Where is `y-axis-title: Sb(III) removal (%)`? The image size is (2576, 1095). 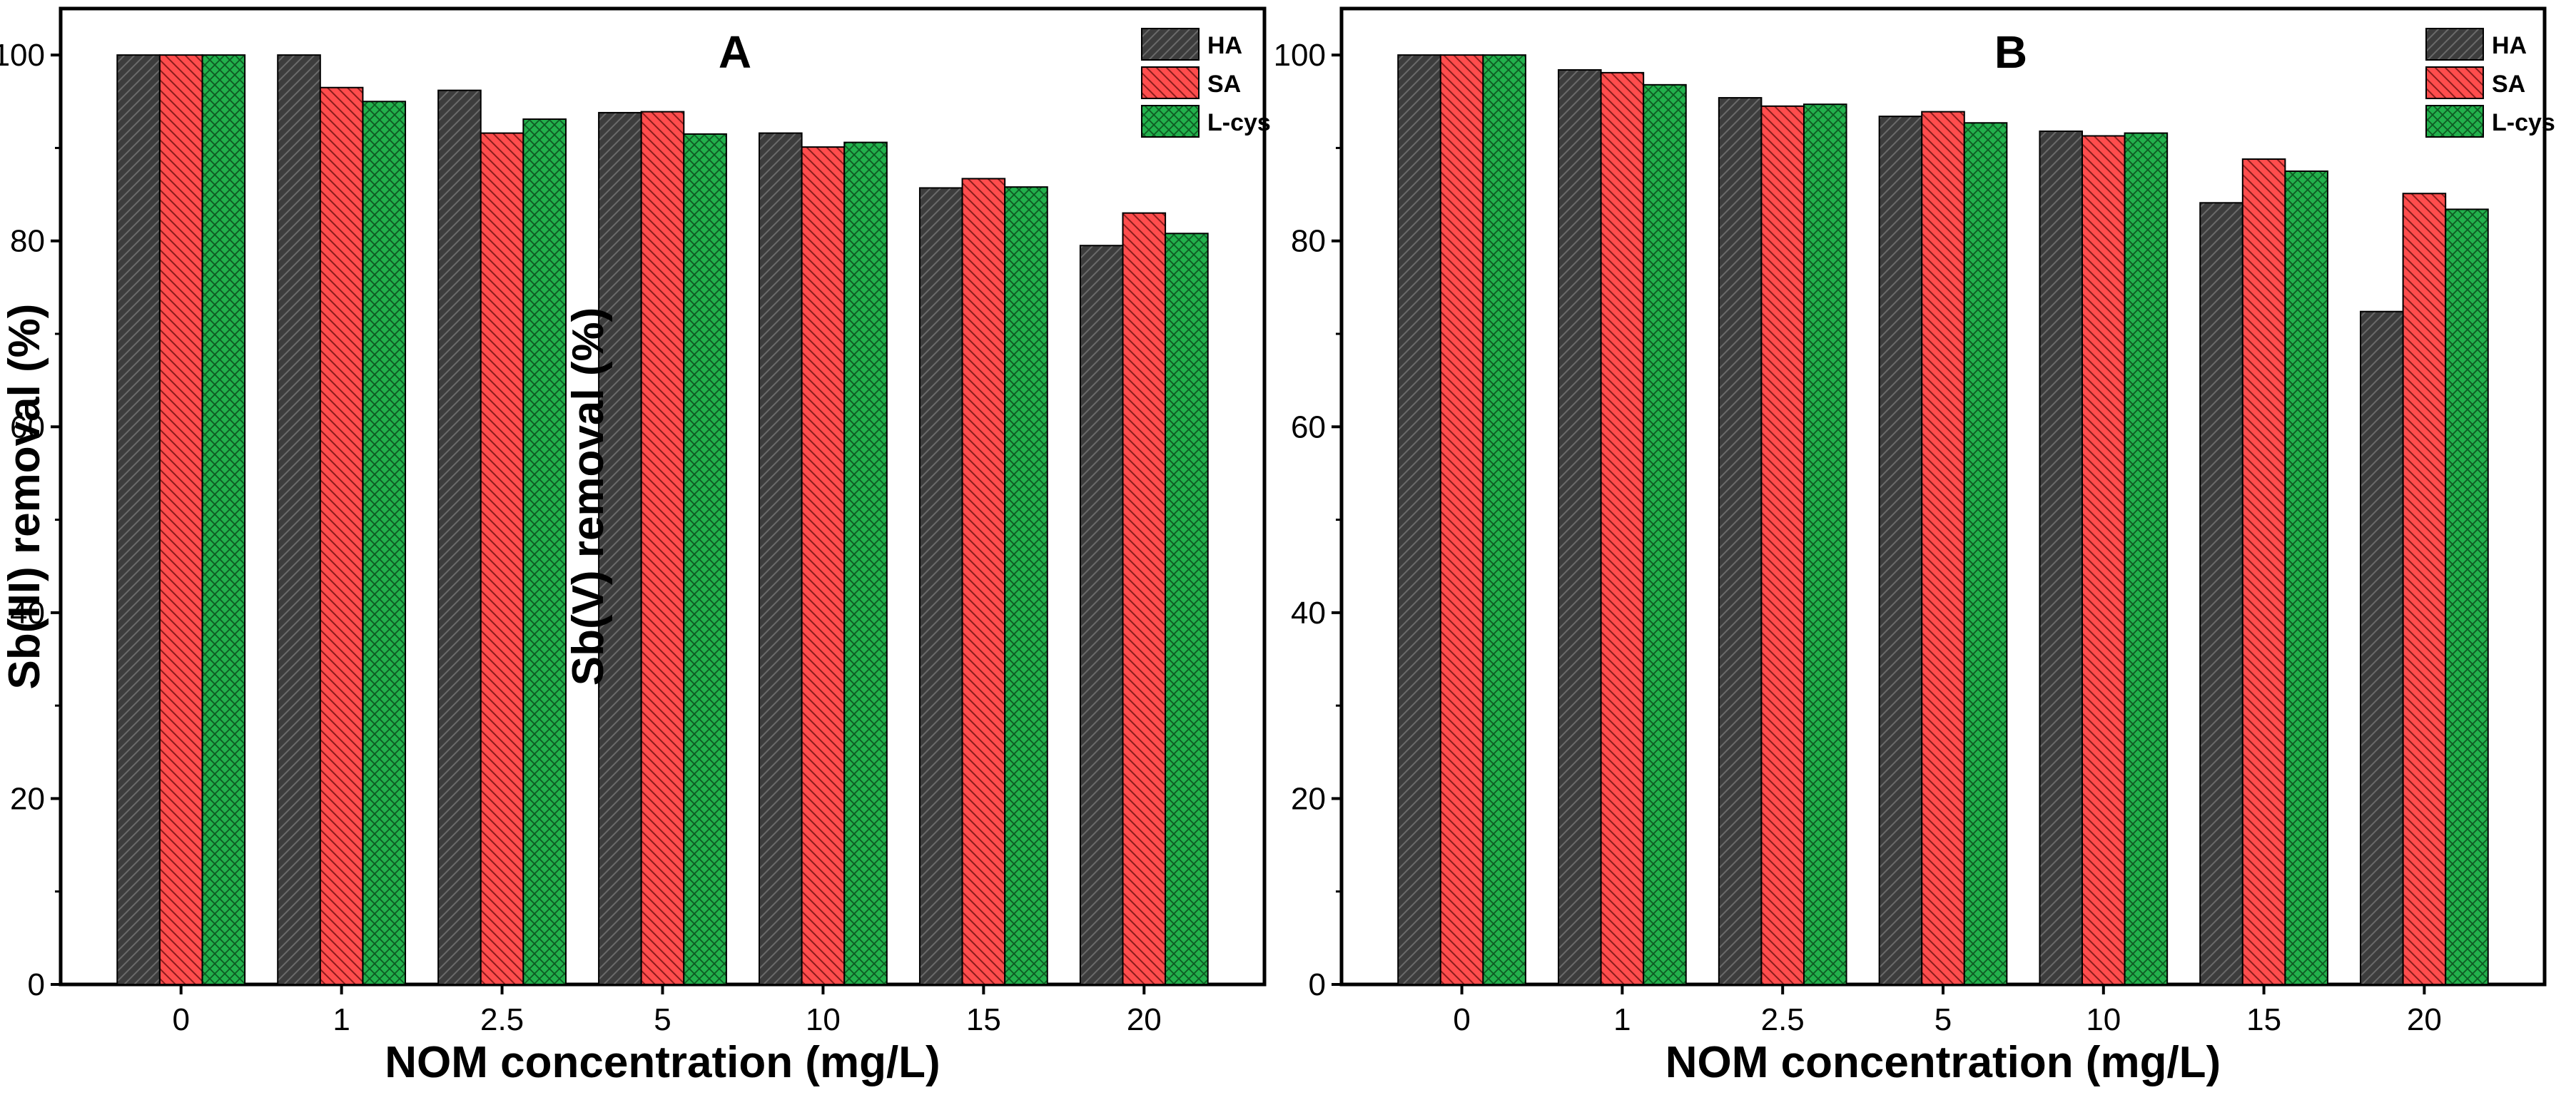 y-axis-title: Sb(III) removal (%) is located at coordinates (24, 497).